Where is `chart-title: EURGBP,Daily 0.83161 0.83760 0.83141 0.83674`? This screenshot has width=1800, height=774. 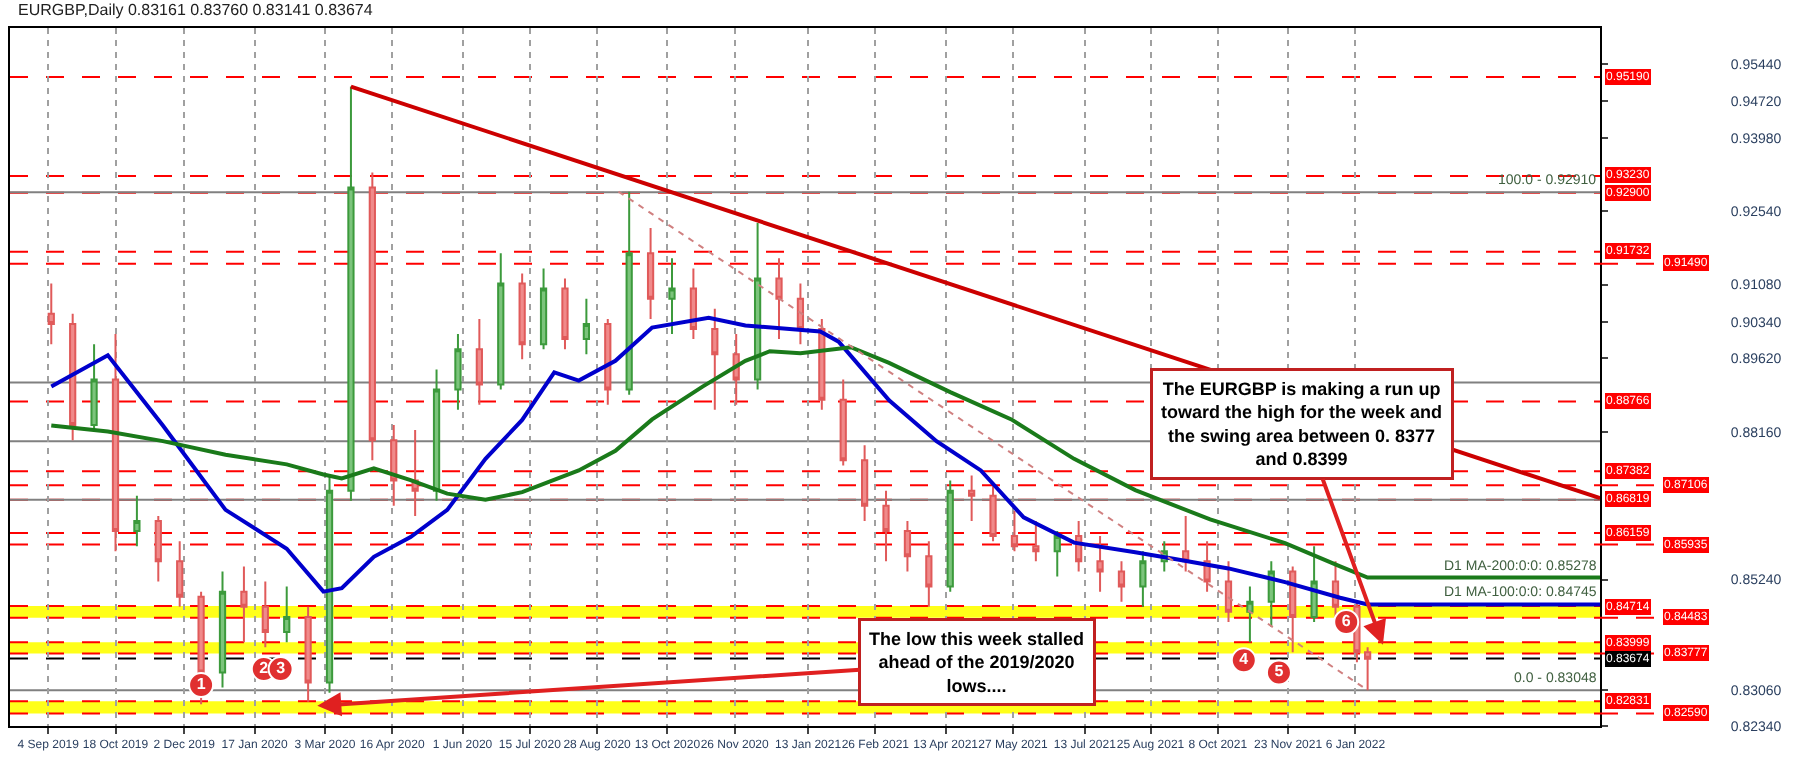 chart-title: EURGBP,Daily 0.83161 0.83760 0.83141 0.83674 is located at coordinates (196, 10).